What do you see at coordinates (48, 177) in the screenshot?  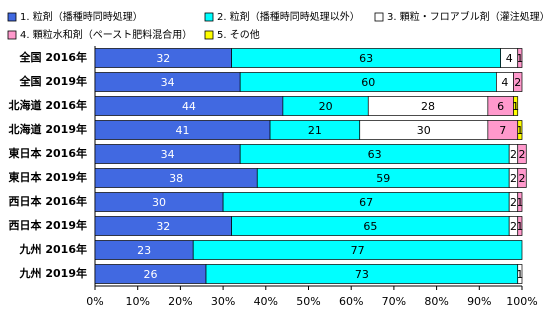 I see `y-tick-label: 東日本 2019年` at bounding box center [48, 177].